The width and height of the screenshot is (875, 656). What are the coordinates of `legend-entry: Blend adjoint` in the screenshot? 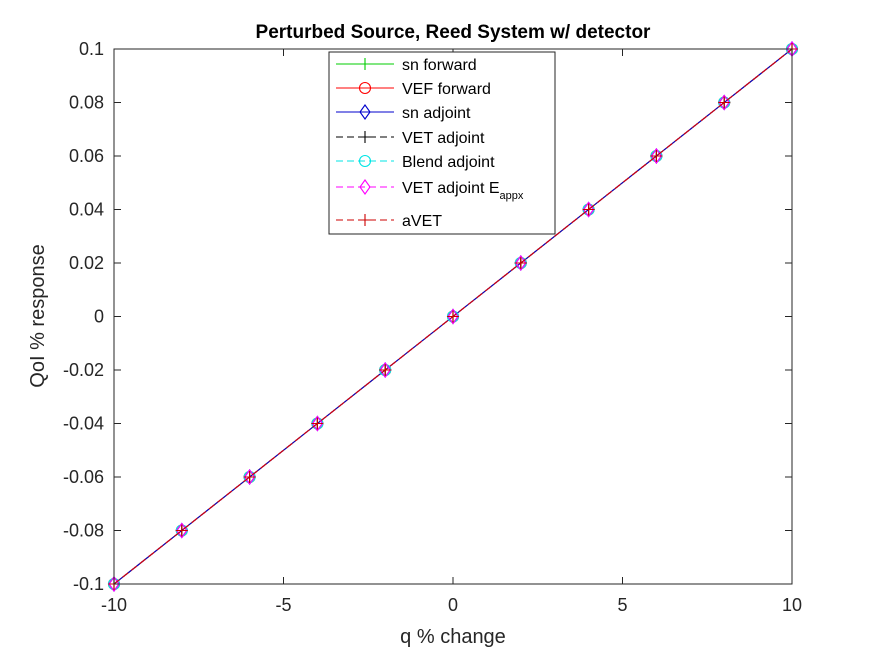 It's located at (415, 162).